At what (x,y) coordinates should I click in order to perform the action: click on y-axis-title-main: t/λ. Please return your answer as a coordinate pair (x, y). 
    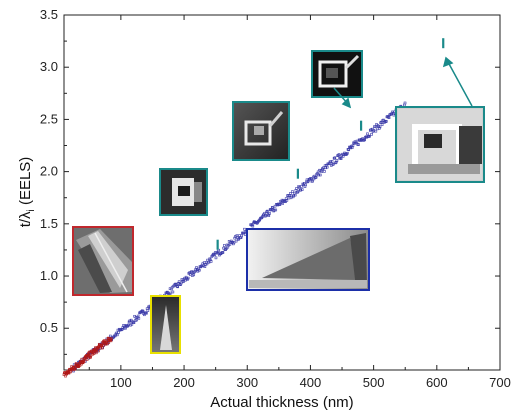
    Looking at the image, I should click on (25, 219).